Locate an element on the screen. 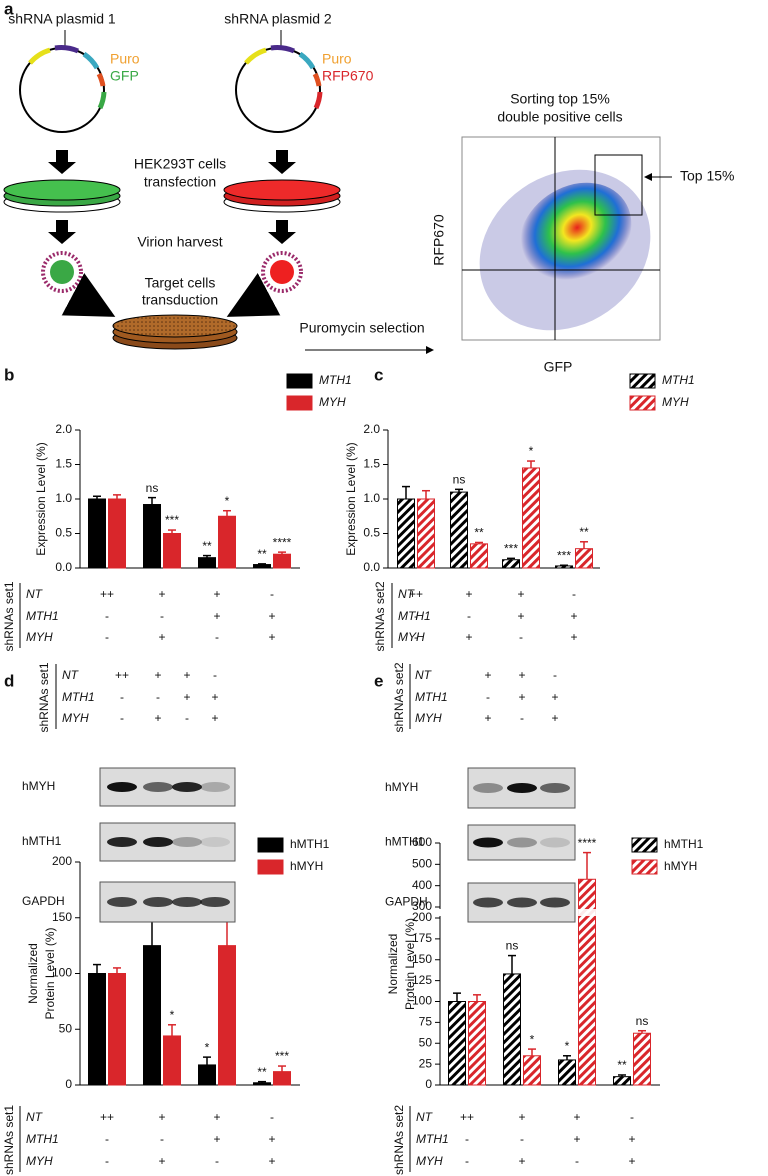  y-tick-label: 500 is located at coordinates (422, 864).